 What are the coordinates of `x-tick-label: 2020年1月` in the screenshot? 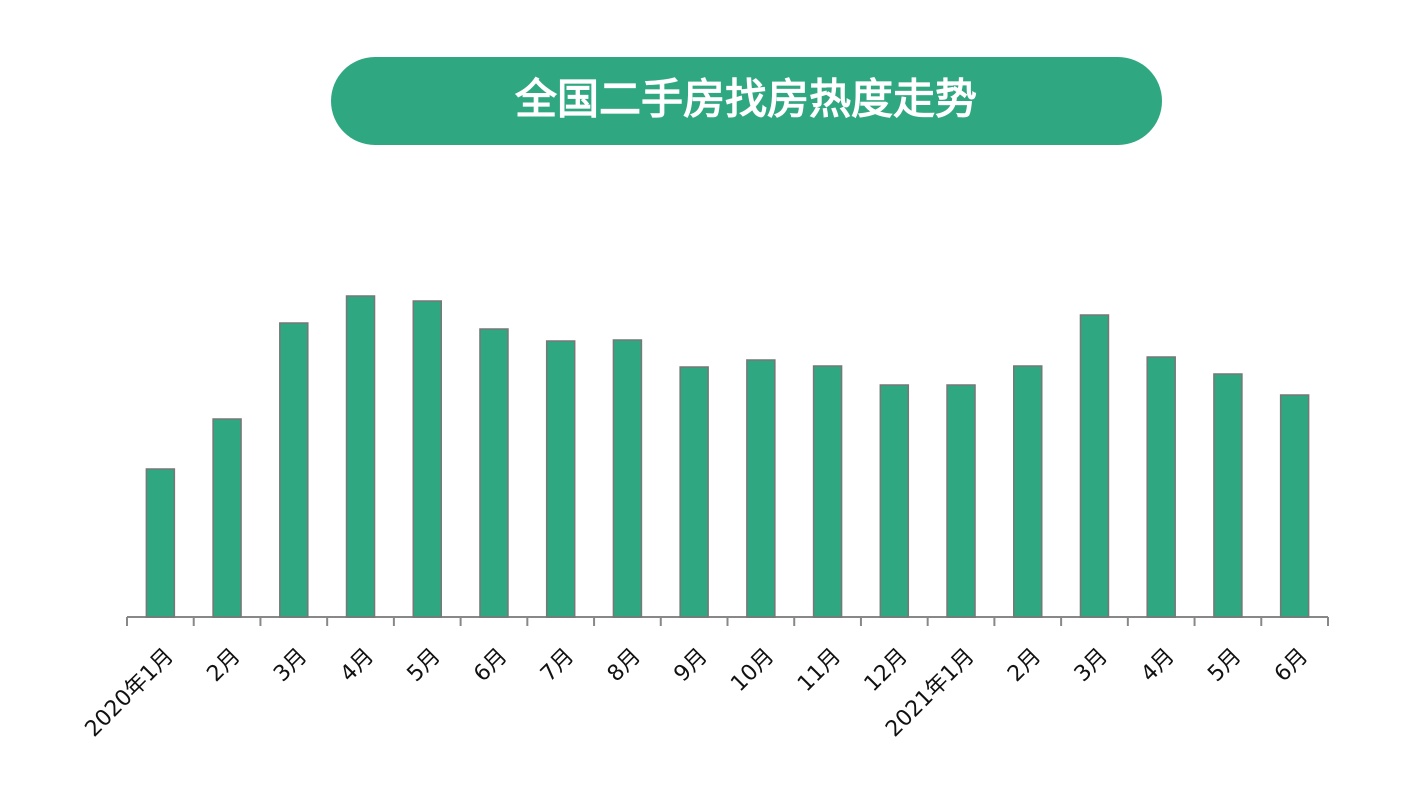 It's located at (130, 693).